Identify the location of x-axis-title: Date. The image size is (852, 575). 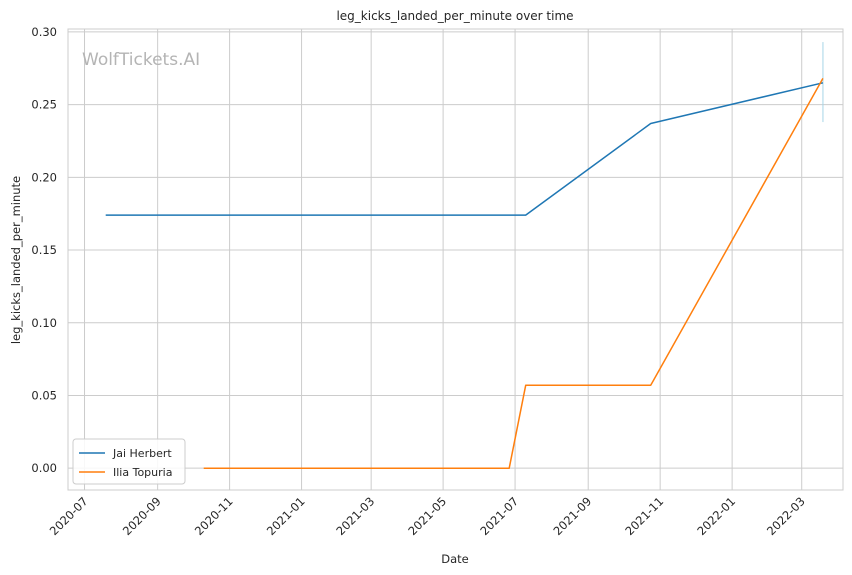
(455, 559).